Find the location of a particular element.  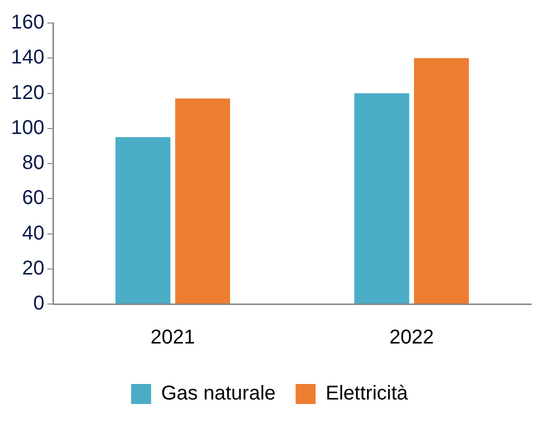

y-tick-label: 20 is located at coordinates (33, 268).